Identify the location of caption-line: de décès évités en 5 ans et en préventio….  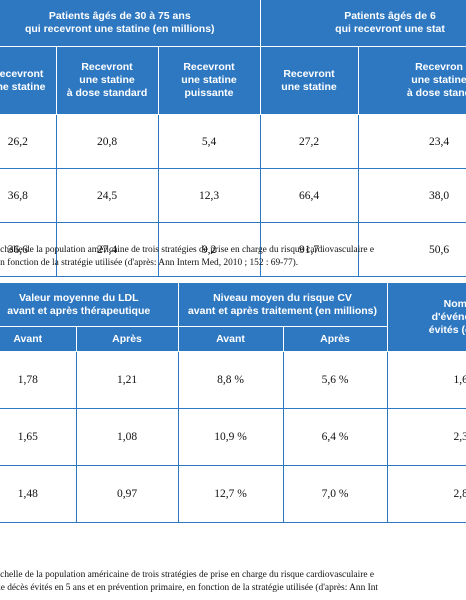
(189, 587).